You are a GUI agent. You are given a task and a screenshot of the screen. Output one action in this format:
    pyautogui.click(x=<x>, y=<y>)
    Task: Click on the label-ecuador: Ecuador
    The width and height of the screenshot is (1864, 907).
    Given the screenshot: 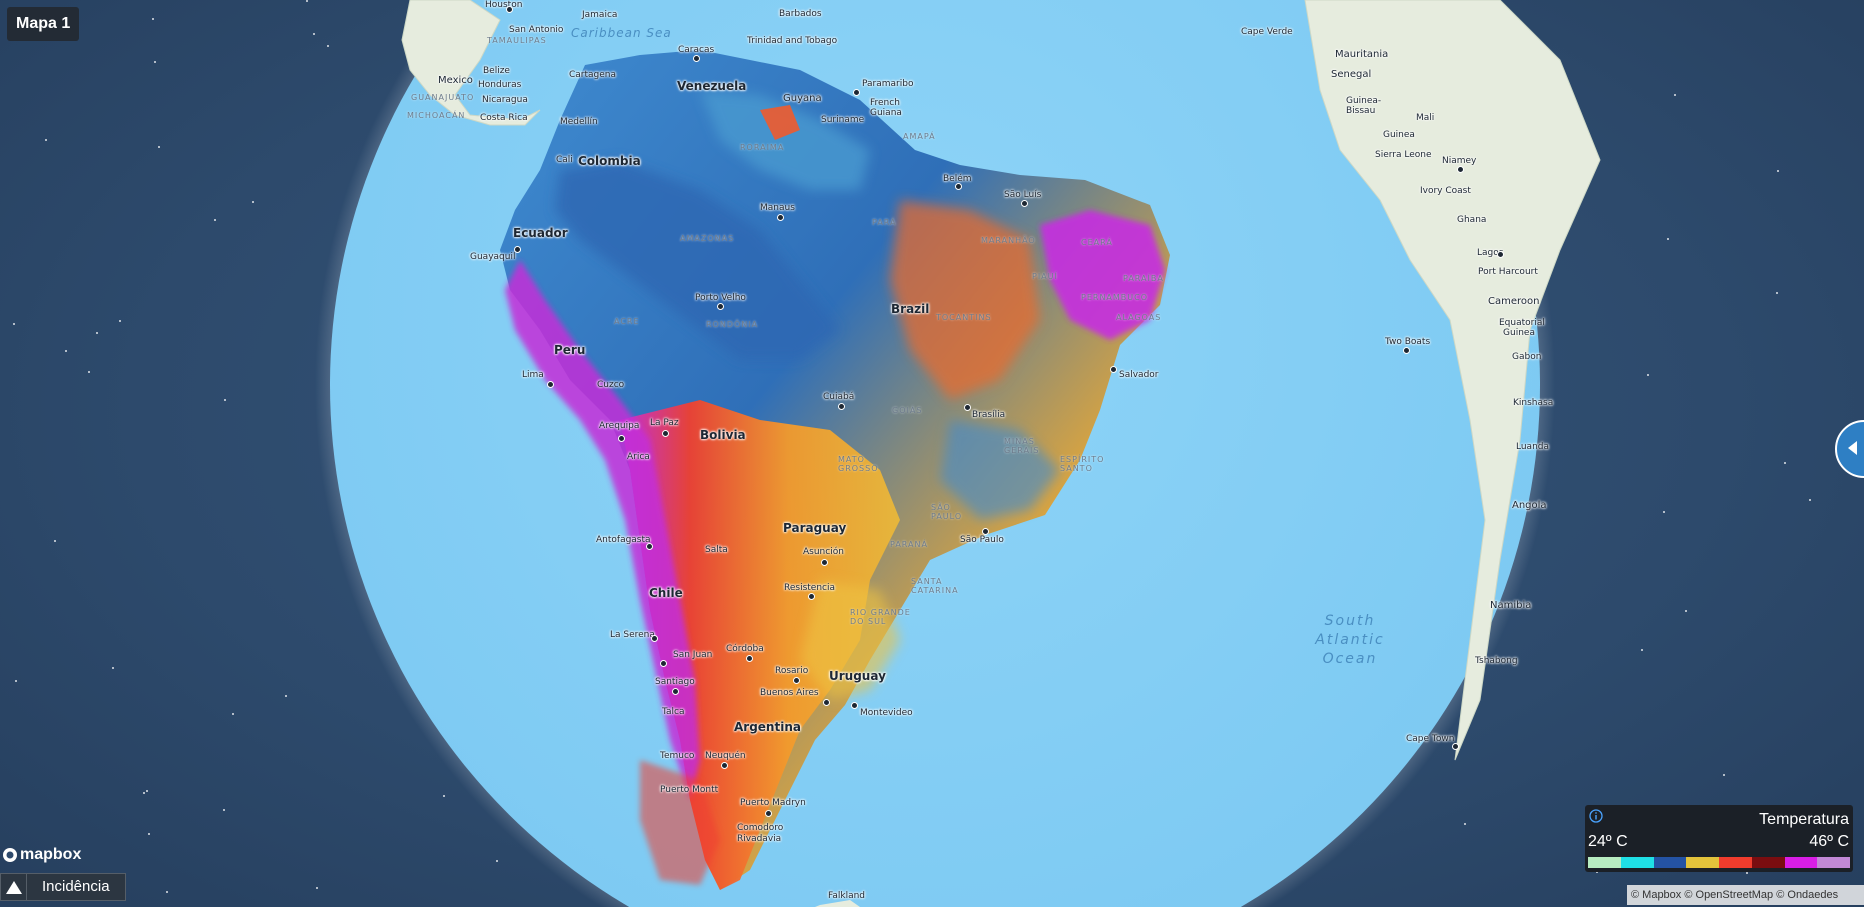 What is the action you would take?
    pyautogui.click(x=540, y=233)
    